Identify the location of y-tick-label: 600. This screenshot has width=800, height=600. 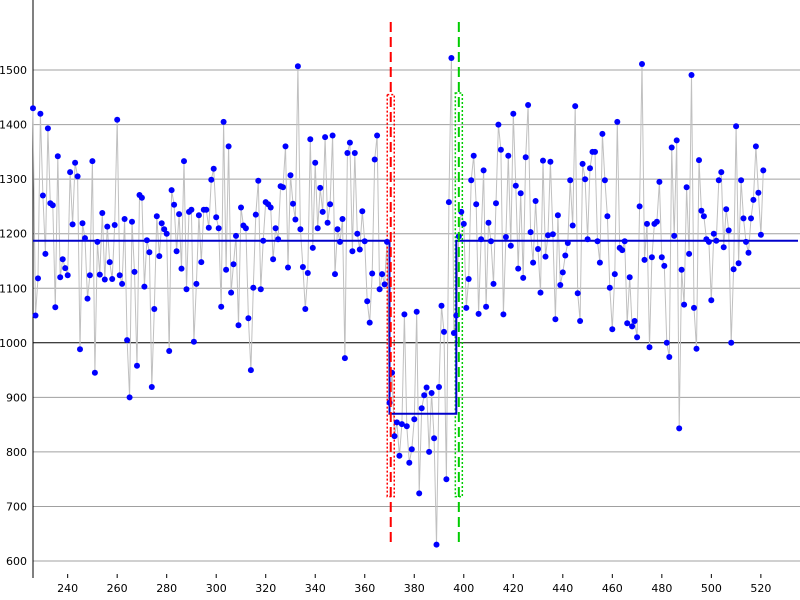
(16, 561).